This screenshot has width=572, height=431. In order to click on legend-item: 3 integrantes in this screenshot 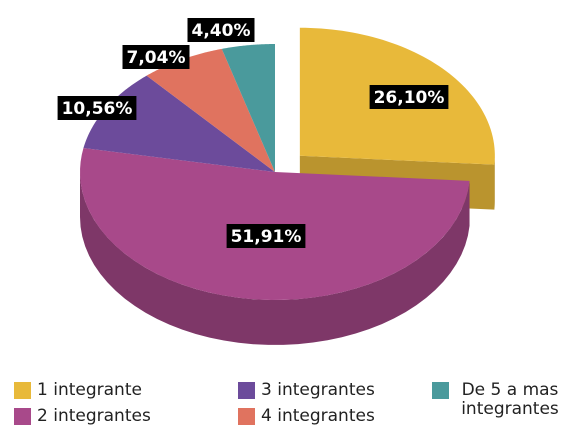, I will do `click(306, 390)`.